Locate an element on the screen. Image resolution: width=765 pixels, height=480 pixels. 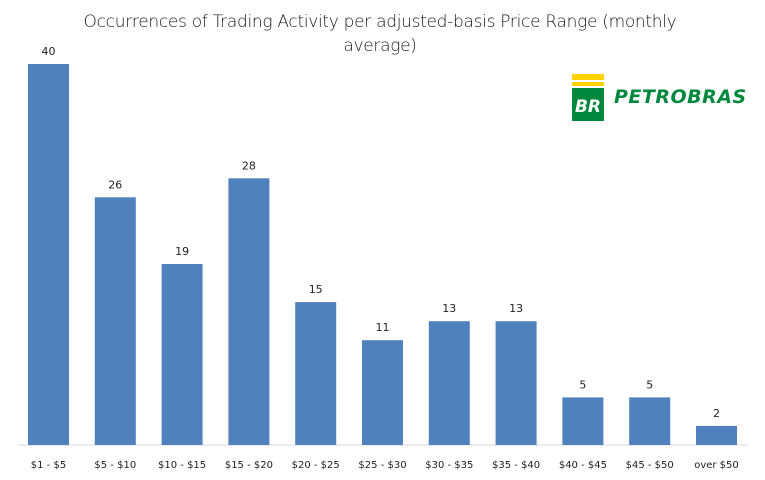
data-label-0: 40 is located at coordinates (49, 51).